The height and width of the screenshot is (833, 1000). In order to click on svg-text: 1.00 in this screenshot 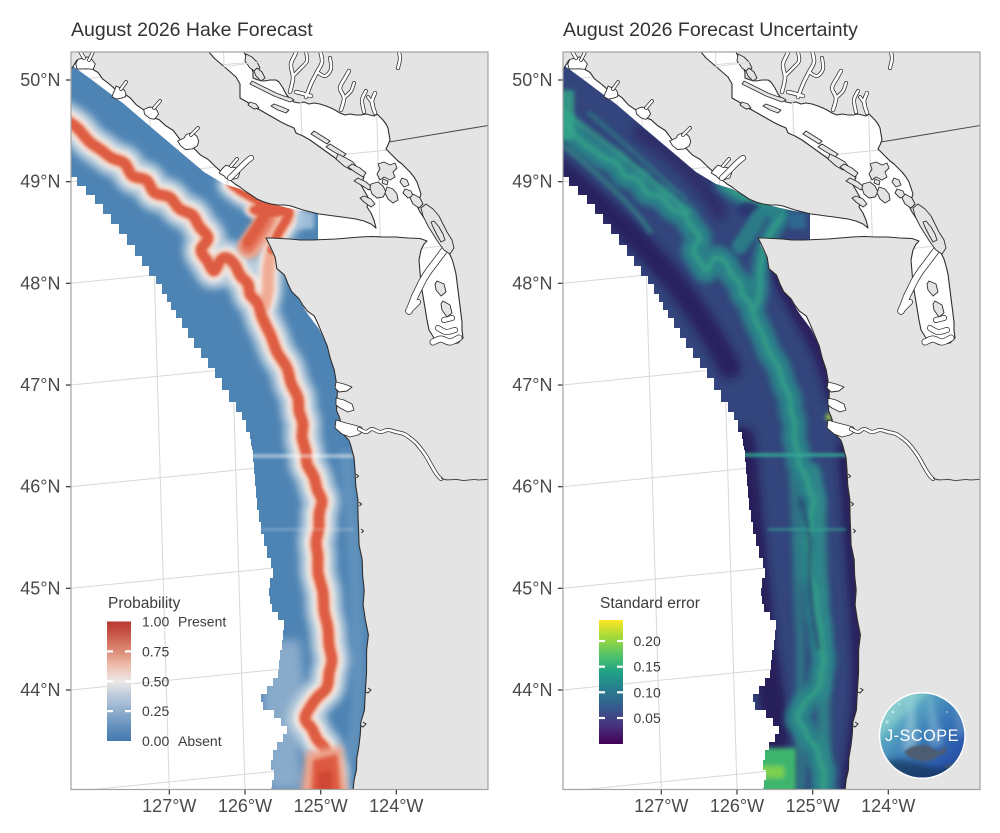, I will do `click(155, 622)`.